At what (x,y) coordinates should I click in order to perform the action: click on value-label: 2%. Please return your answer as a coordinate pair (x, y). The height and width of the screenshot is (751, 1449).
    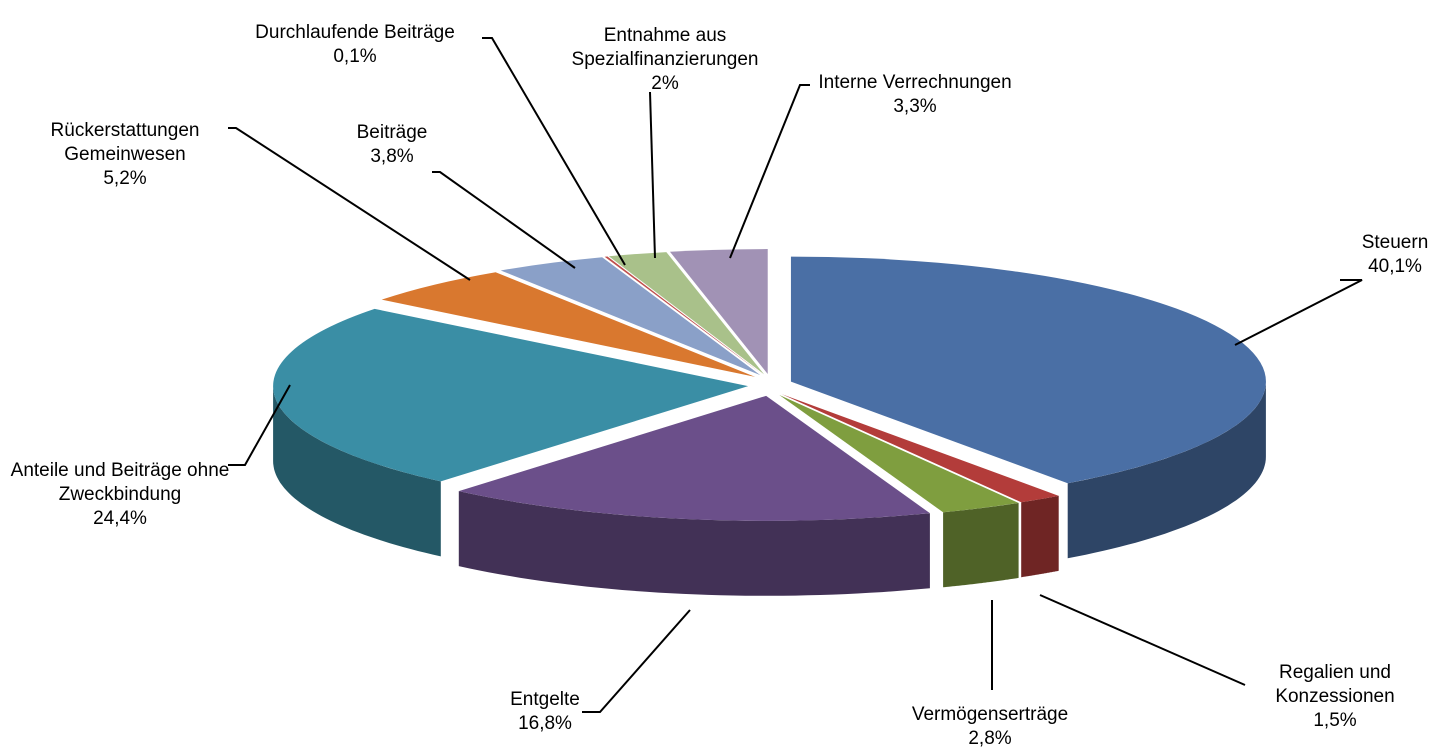
    Looking at the image, I should click on (665, 83).